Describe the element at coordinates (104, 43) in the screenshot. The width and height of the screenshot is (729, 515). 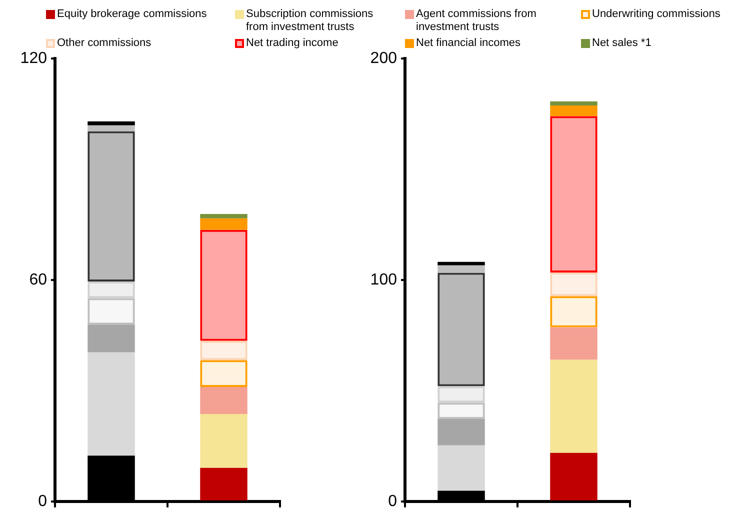
I see `legend-label: Other commissions` at that location.